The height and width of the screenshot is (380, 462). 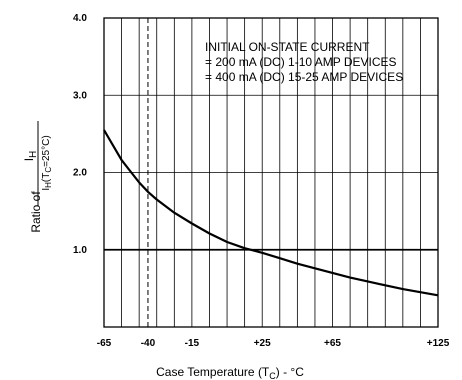 I want to click on x-tick-label: -40, so click(x=148, y=343).